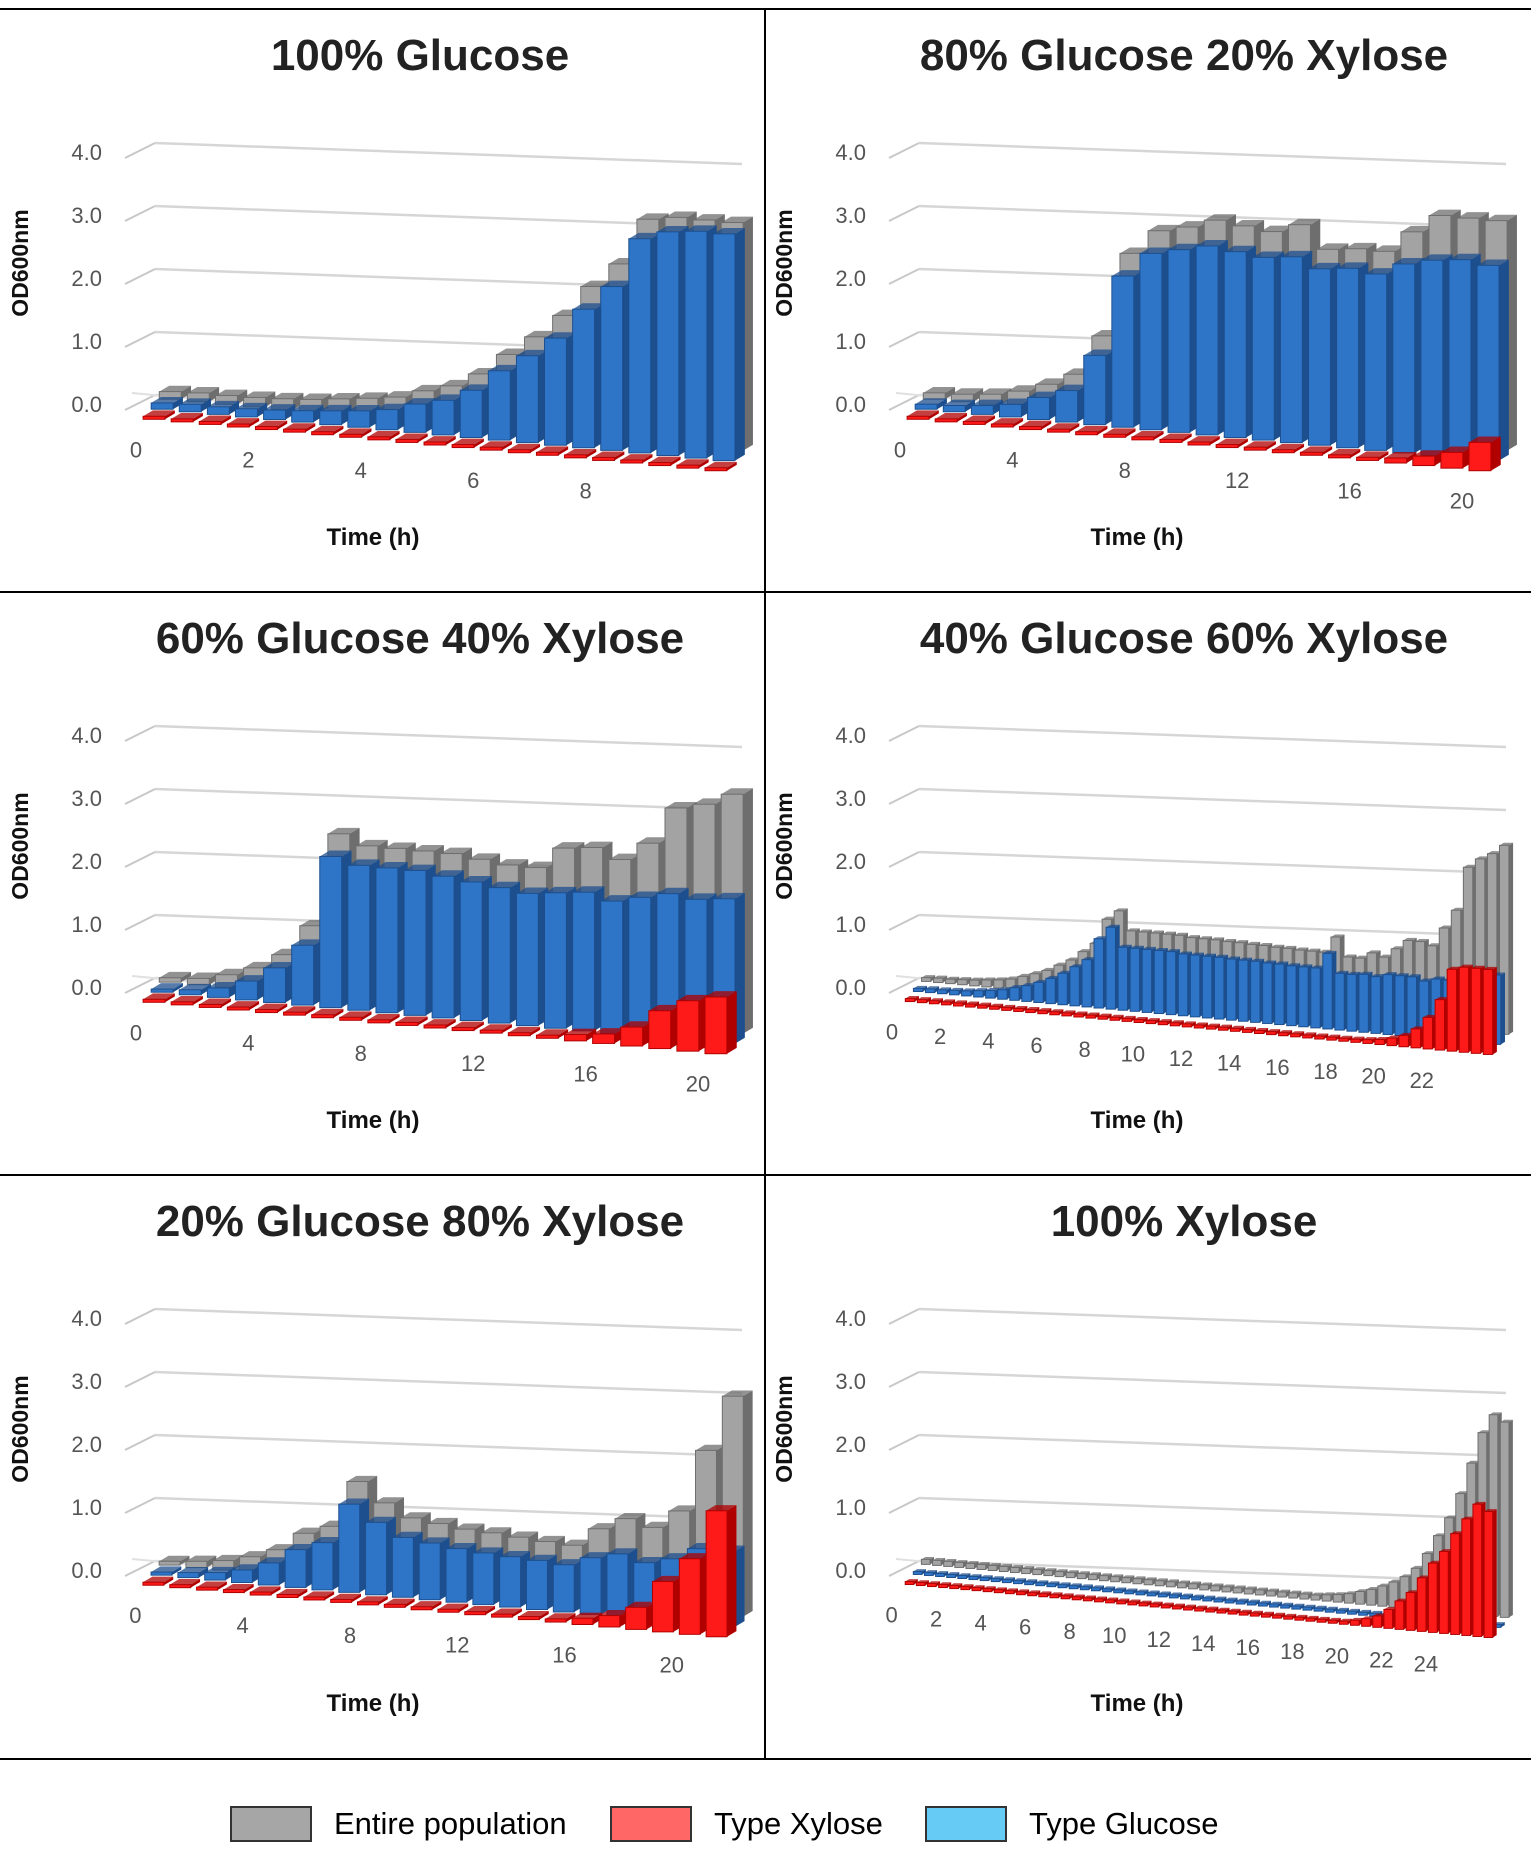  I want to click on x-tick-label: 8, so click(361, 1053).